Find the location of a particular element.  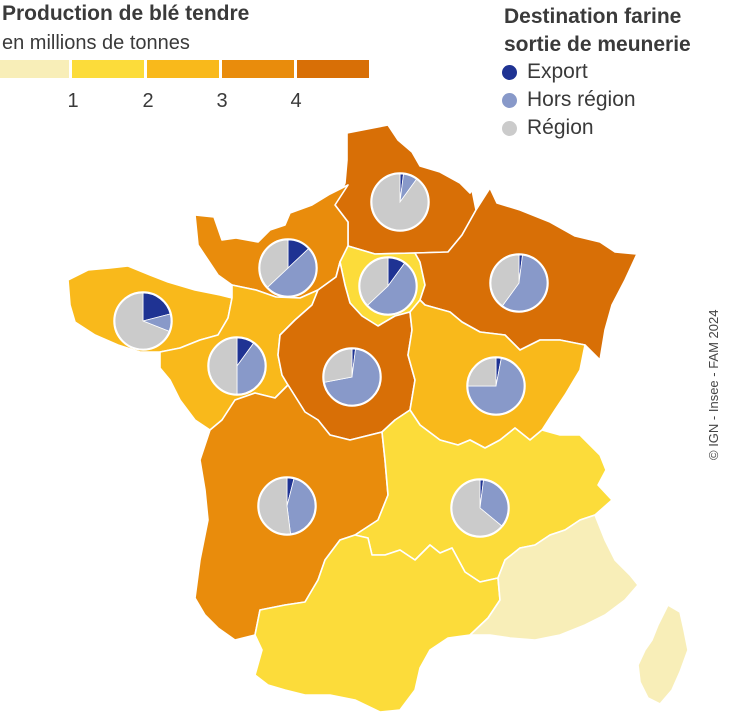

pie-centre-val-de-loire is located at coordinates (352, 377).